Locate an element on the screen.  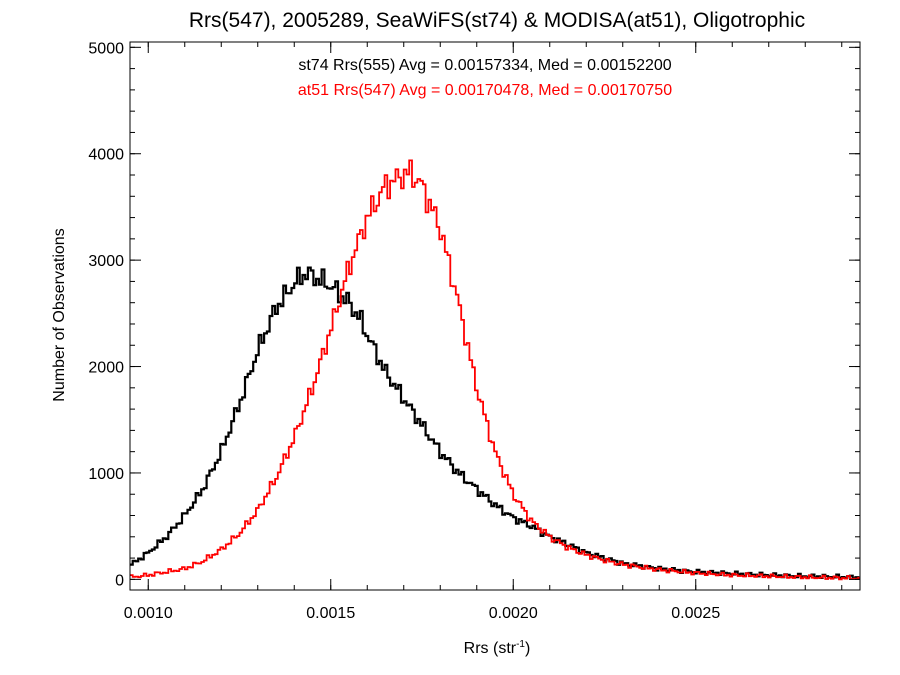
x-axis-label-close: ) is located at coordinates (527, 648).